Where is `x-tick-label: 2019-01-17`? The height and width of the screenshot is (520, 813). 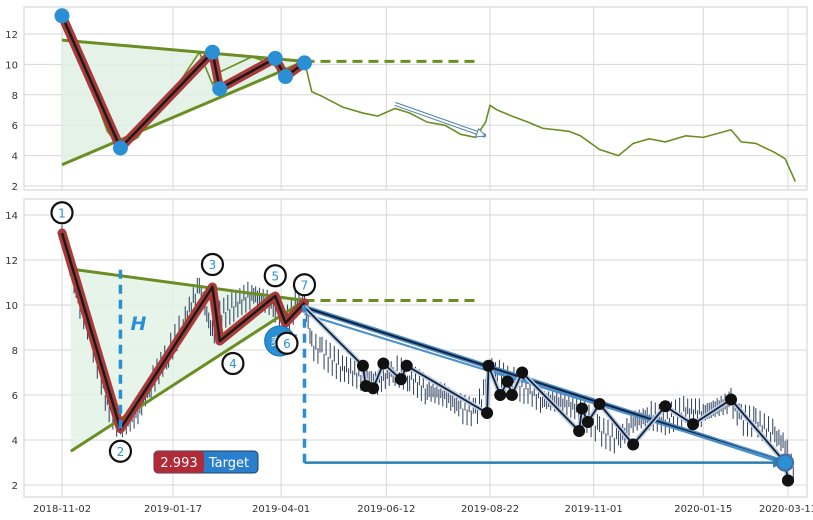
x-tick-label: 2019-01-17 is located at coordinates (173, 509).